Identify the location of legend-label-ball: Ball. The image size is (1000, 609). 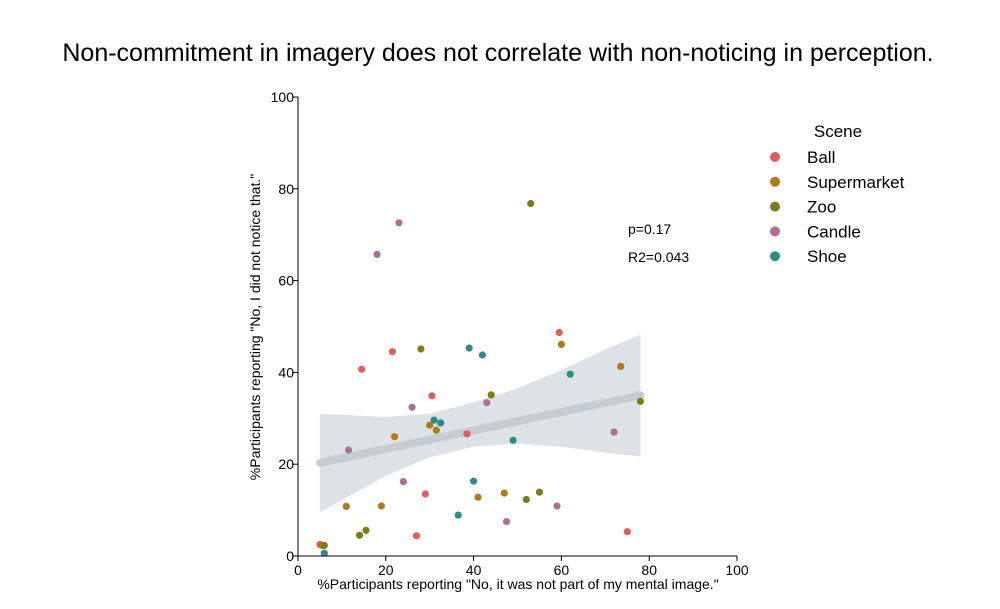
(821, 157).